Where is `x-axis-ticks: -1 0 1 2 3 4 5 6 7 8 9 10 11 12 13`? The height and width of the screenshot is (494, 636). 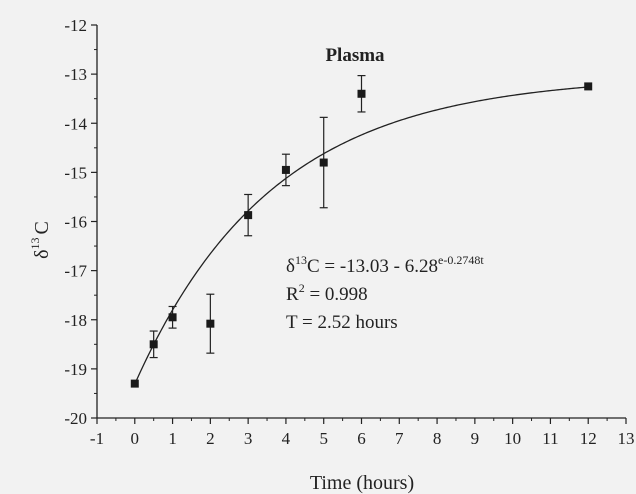 x-axis-ticks: -1 0 1 2 3 4 5 6 7 8 9 10 11 12 13 is located at coordinates (362, 433).